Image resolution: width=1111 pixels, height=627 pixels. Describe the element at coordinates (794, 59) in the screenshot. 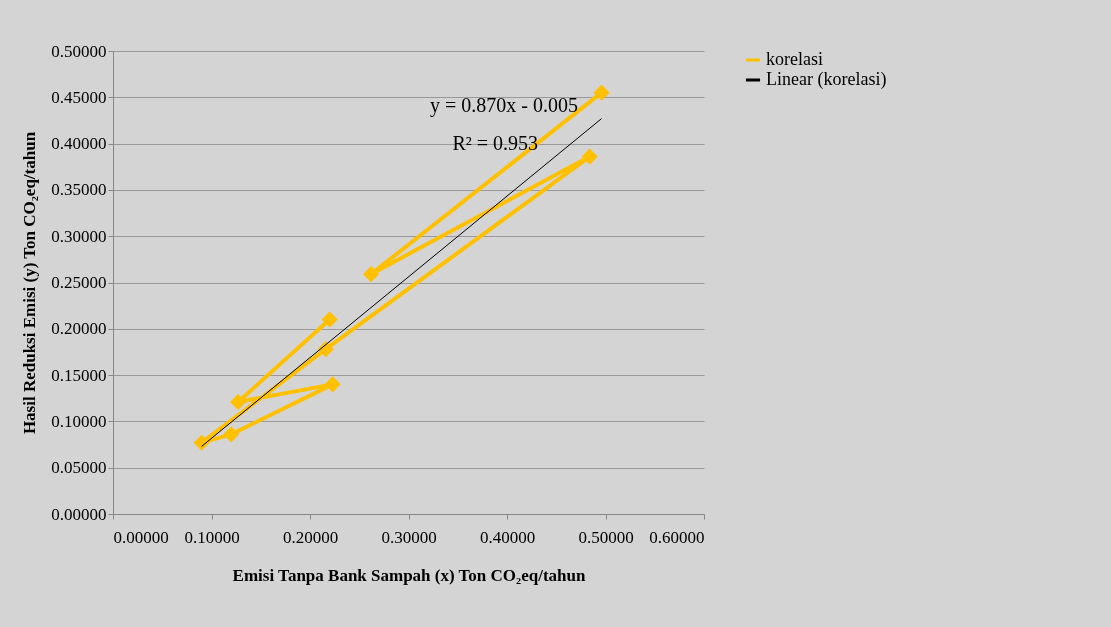

I see `legend-label: korelasi` at that location.